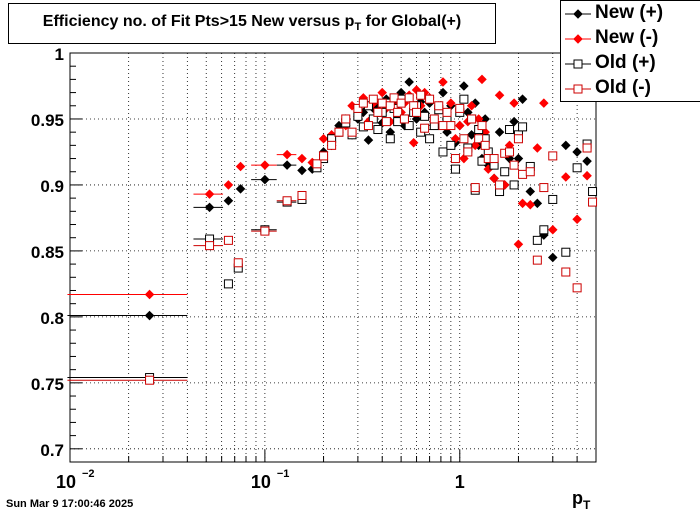 This screenshot has width=700, height=514. I want to click on y-tick-label: 1, so click(59, 54).